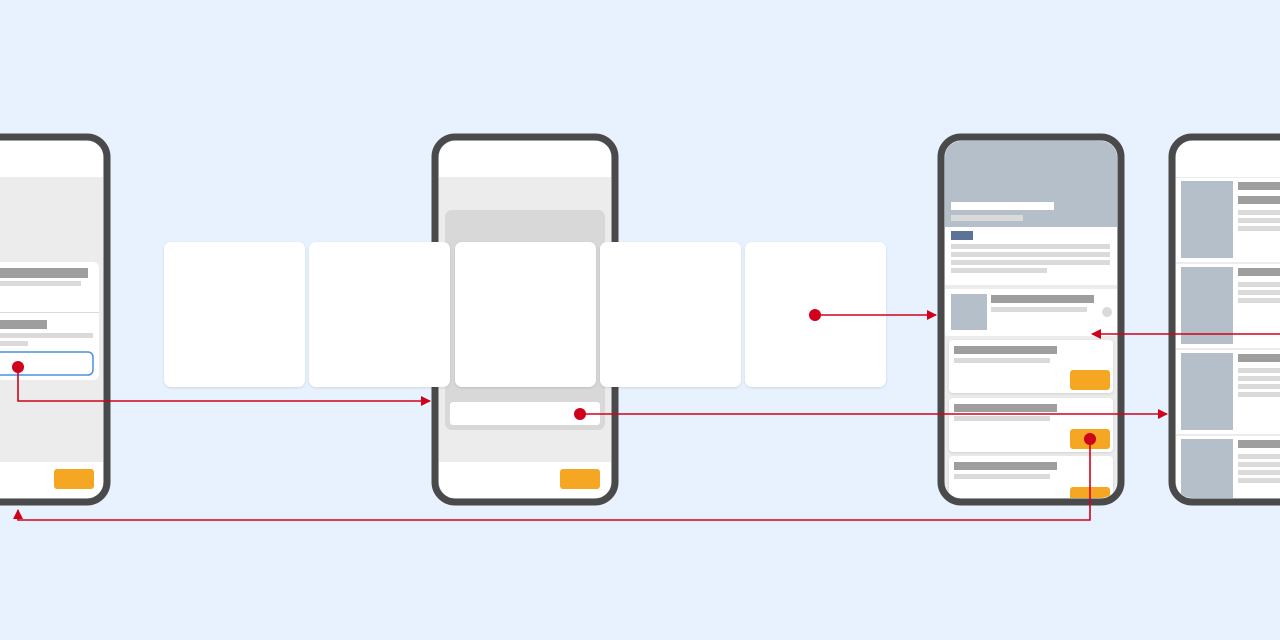 This screenshot has width=1280, height=640. I want to click on form-card, so click(49, 321).